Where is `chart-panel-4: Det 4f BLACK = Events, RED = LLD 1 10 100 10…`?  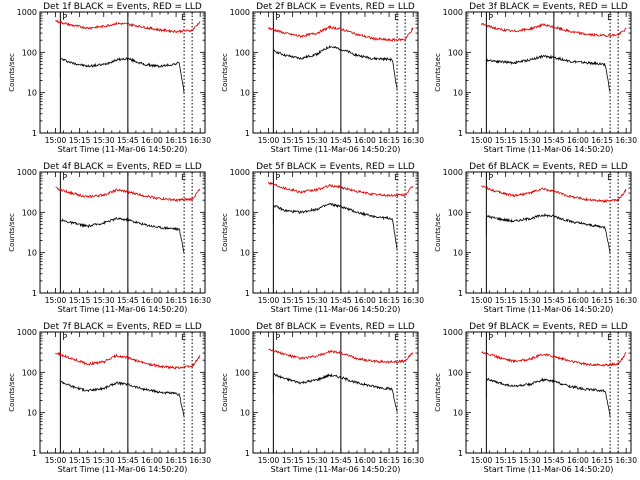 chart-panel-4: Det 4f BLACK = Events, RED = LLD 1 10 100 10… is located at coordinates (109, 238).